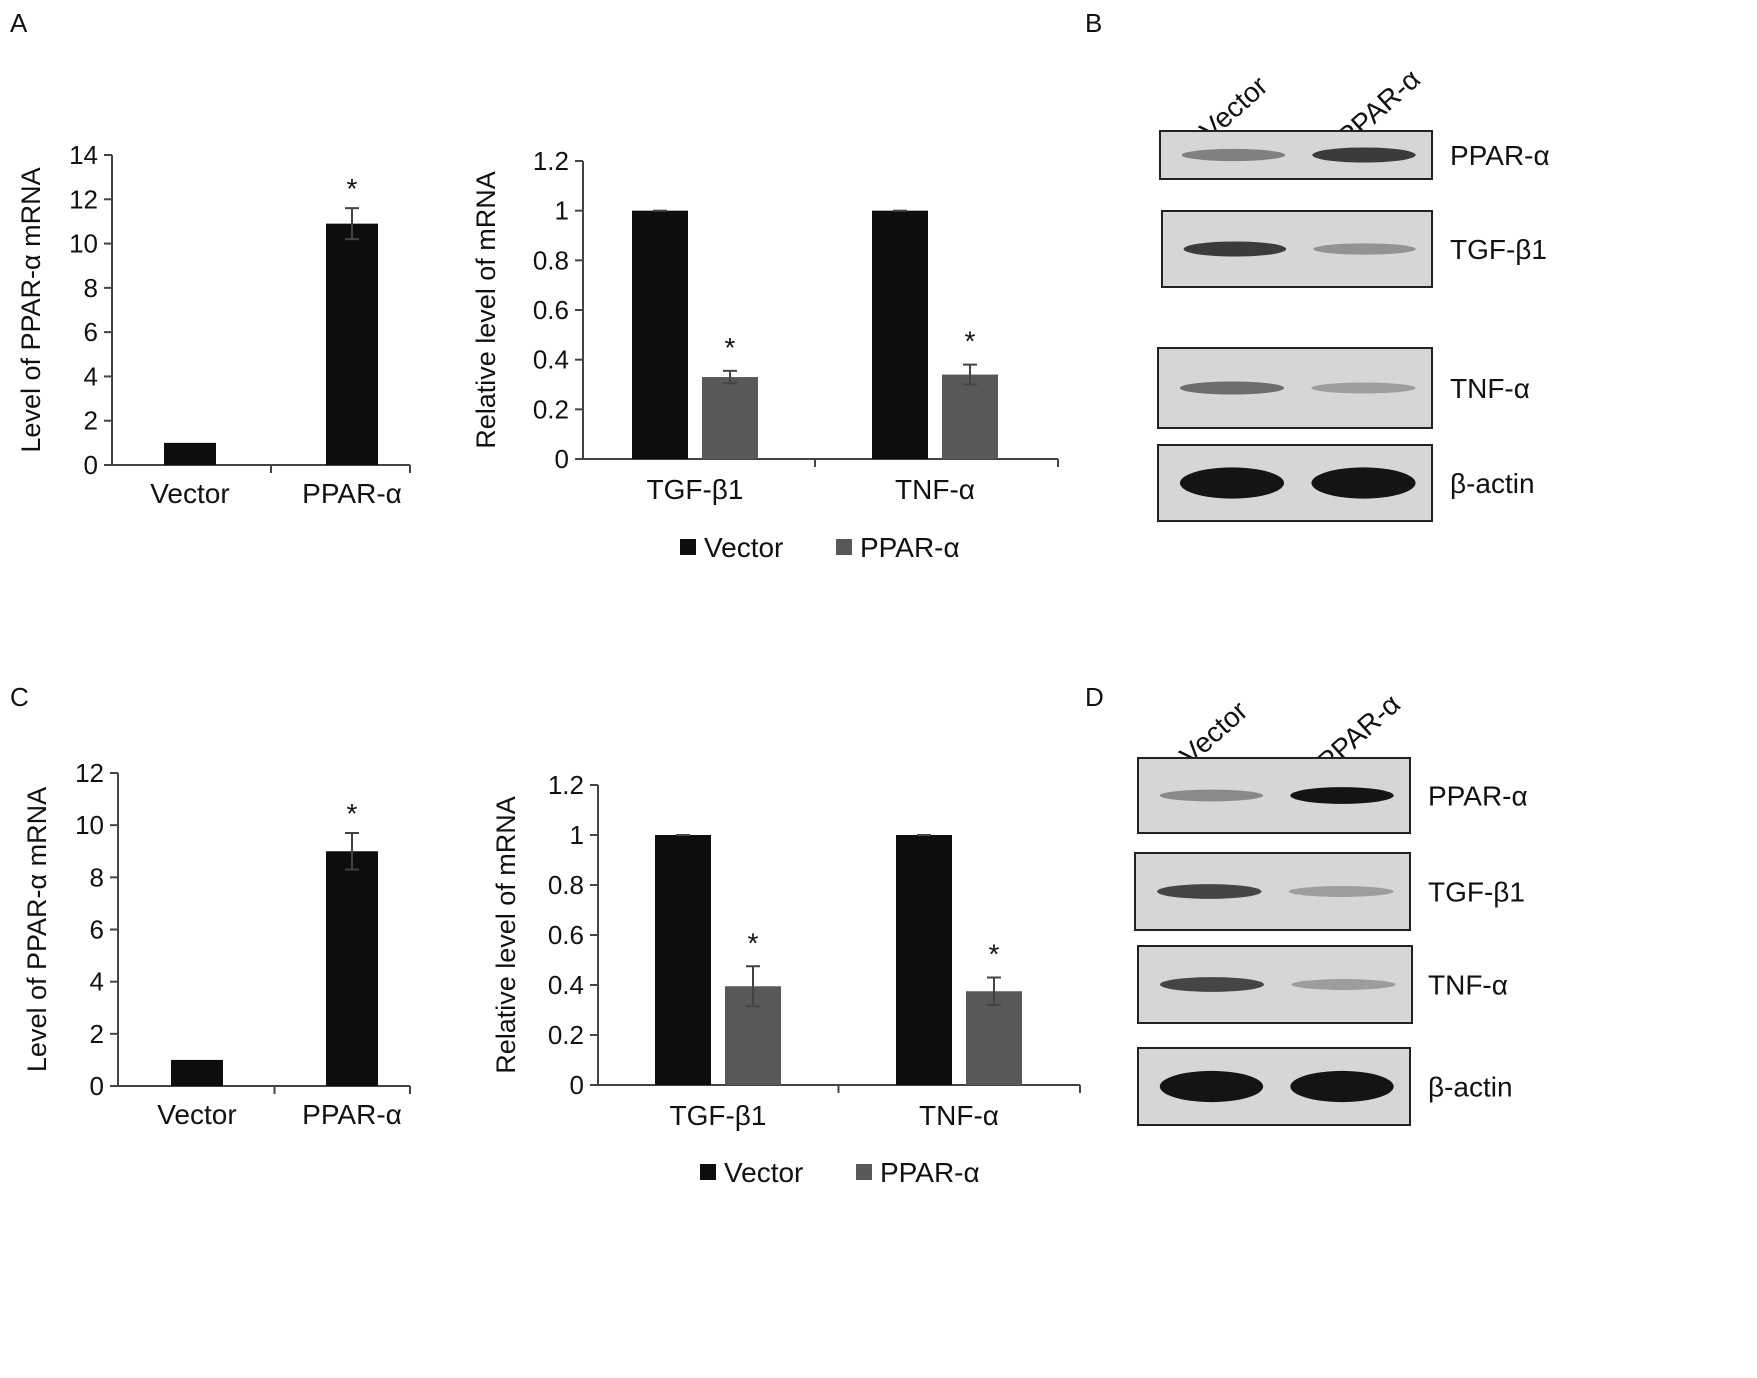  Describe the element at coordinates (1094, 697) in the screenshot. I see `panel-label-d: D` at that location.